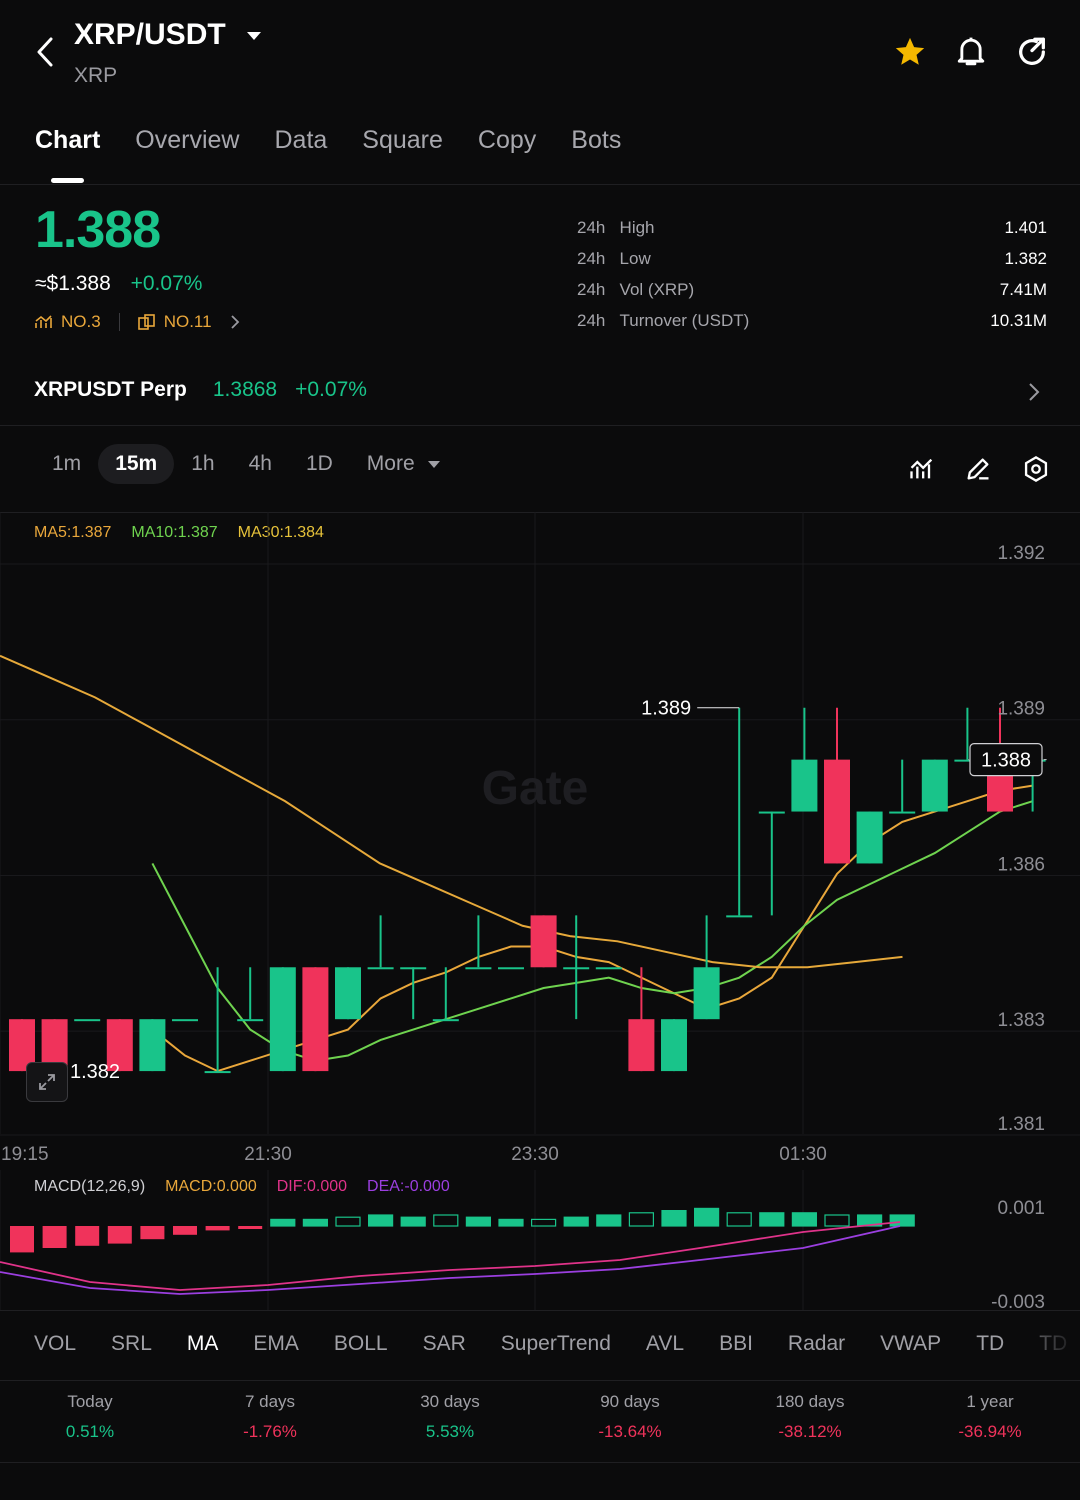  Describe the element at coordinates (280, 532) in the screenshot. I see `ma30-label: MA30:1.384` at that location.